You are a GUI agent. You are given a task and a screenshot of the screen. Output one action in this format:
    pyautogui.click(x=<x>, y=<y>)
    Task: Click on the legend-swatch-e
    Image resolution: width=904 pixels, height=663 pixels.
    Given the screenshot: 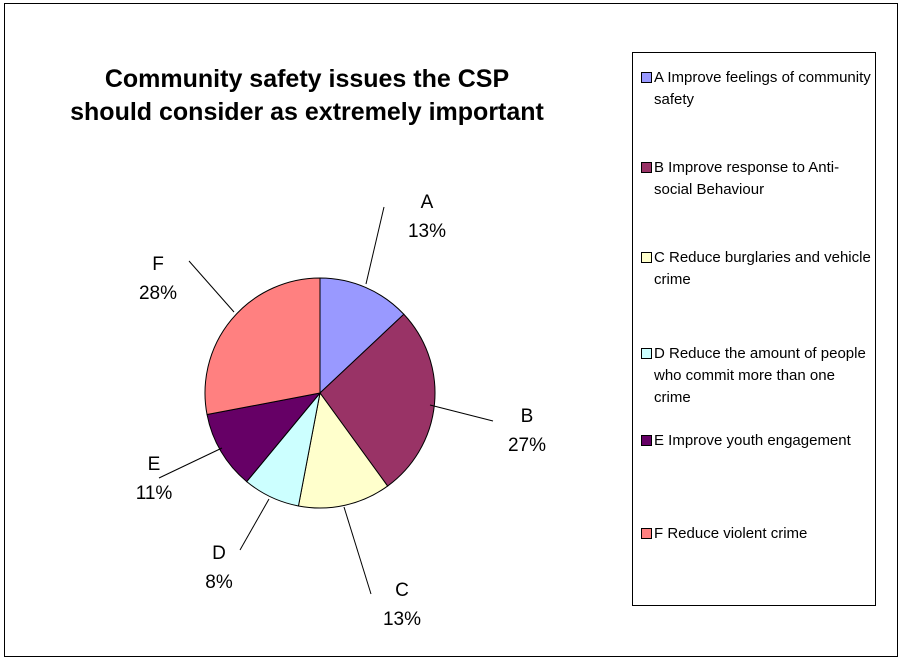 What is the action you would take?
    pyautogui.click(x=646, y=440)
    